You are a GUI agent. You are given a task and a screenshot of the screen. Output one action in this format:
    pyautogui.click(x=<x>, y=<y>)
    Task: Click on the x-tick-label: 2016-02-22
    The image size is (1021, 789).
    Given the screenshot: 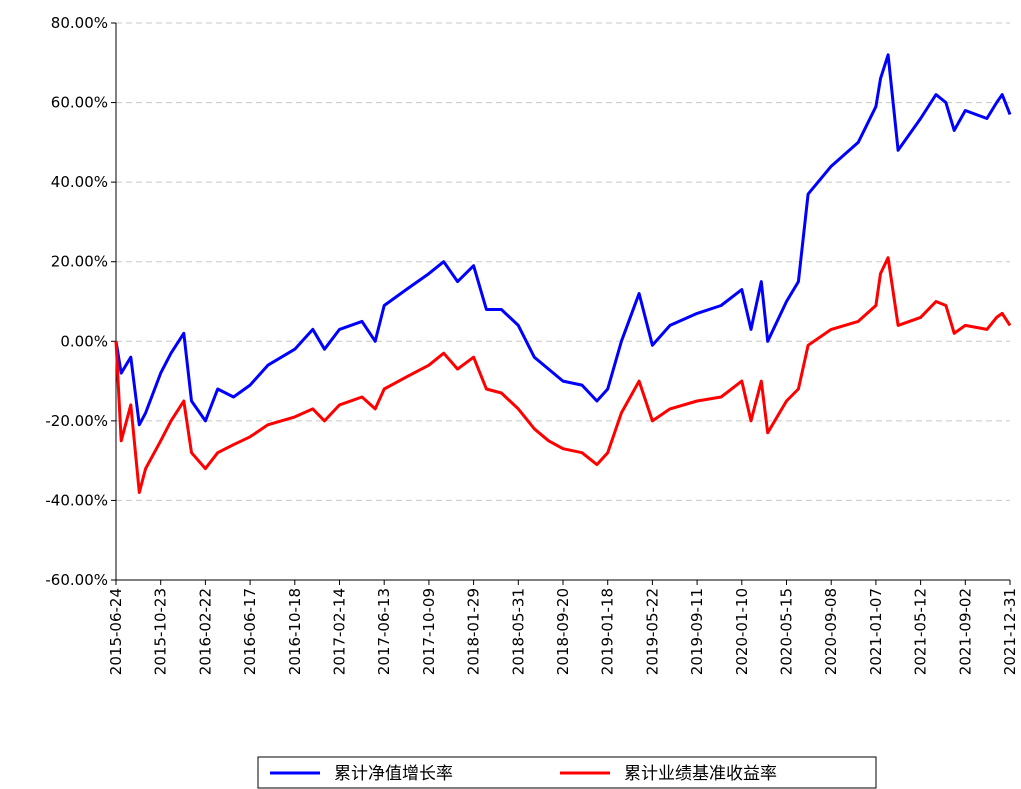 What is the action you would take?
    pyautogui.click(x=205, y=631)
    